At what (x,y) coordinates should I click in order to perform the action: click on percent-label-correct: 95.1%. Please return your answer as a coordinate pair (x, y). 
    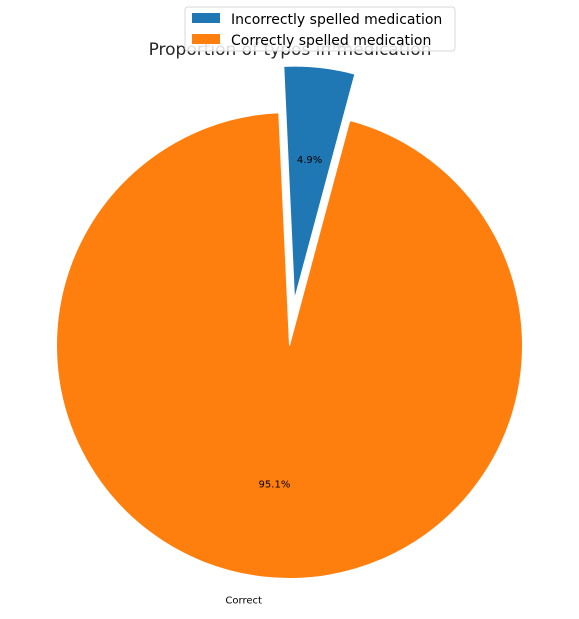
    Looking at the image, I should click on (275, 484).